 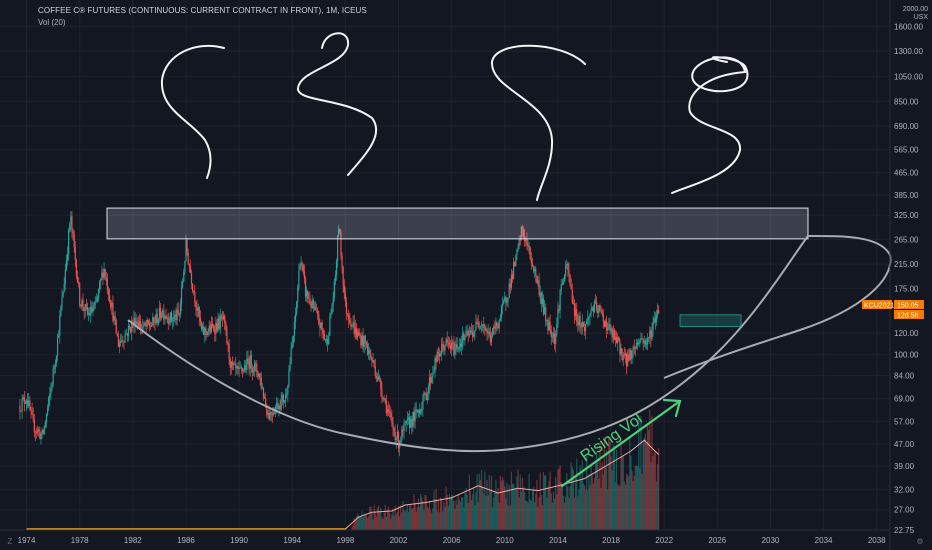 I want to click on target-box, so click(x=710, y=320).